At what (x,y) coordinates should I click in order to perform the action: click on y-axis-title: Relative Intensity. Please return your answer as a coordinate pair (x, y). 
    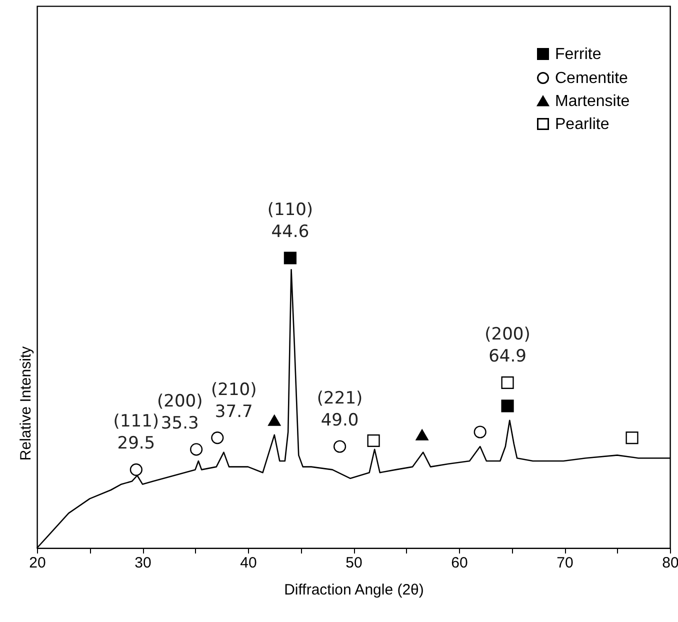
    Looking at the image, I should click on (26, 403).